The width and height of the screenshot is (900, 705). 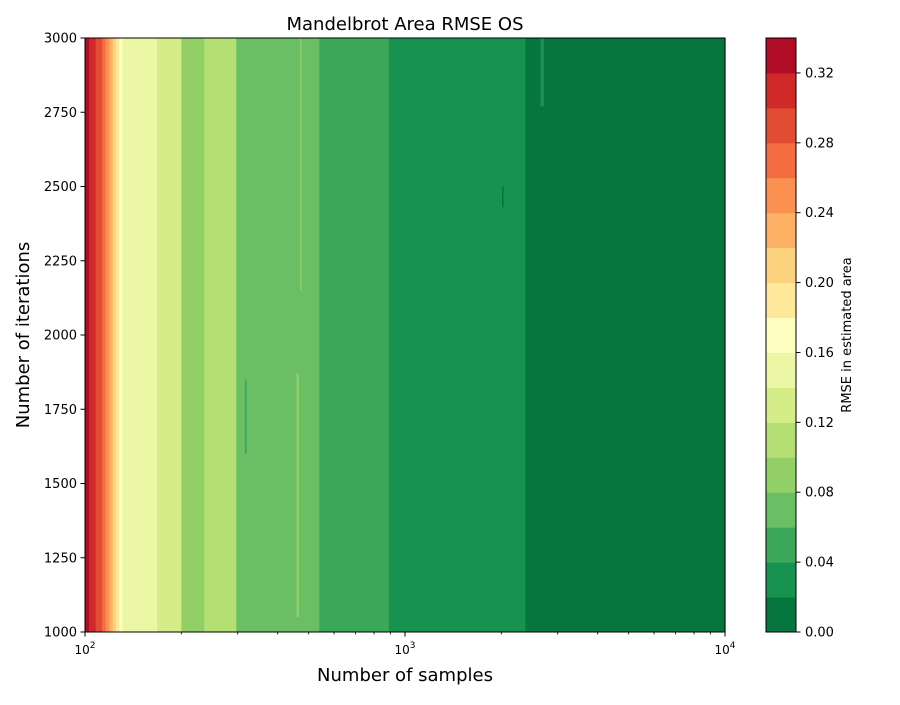 I want to click on colorbar-tick-label: 0.12, so click(x=819, y=423).